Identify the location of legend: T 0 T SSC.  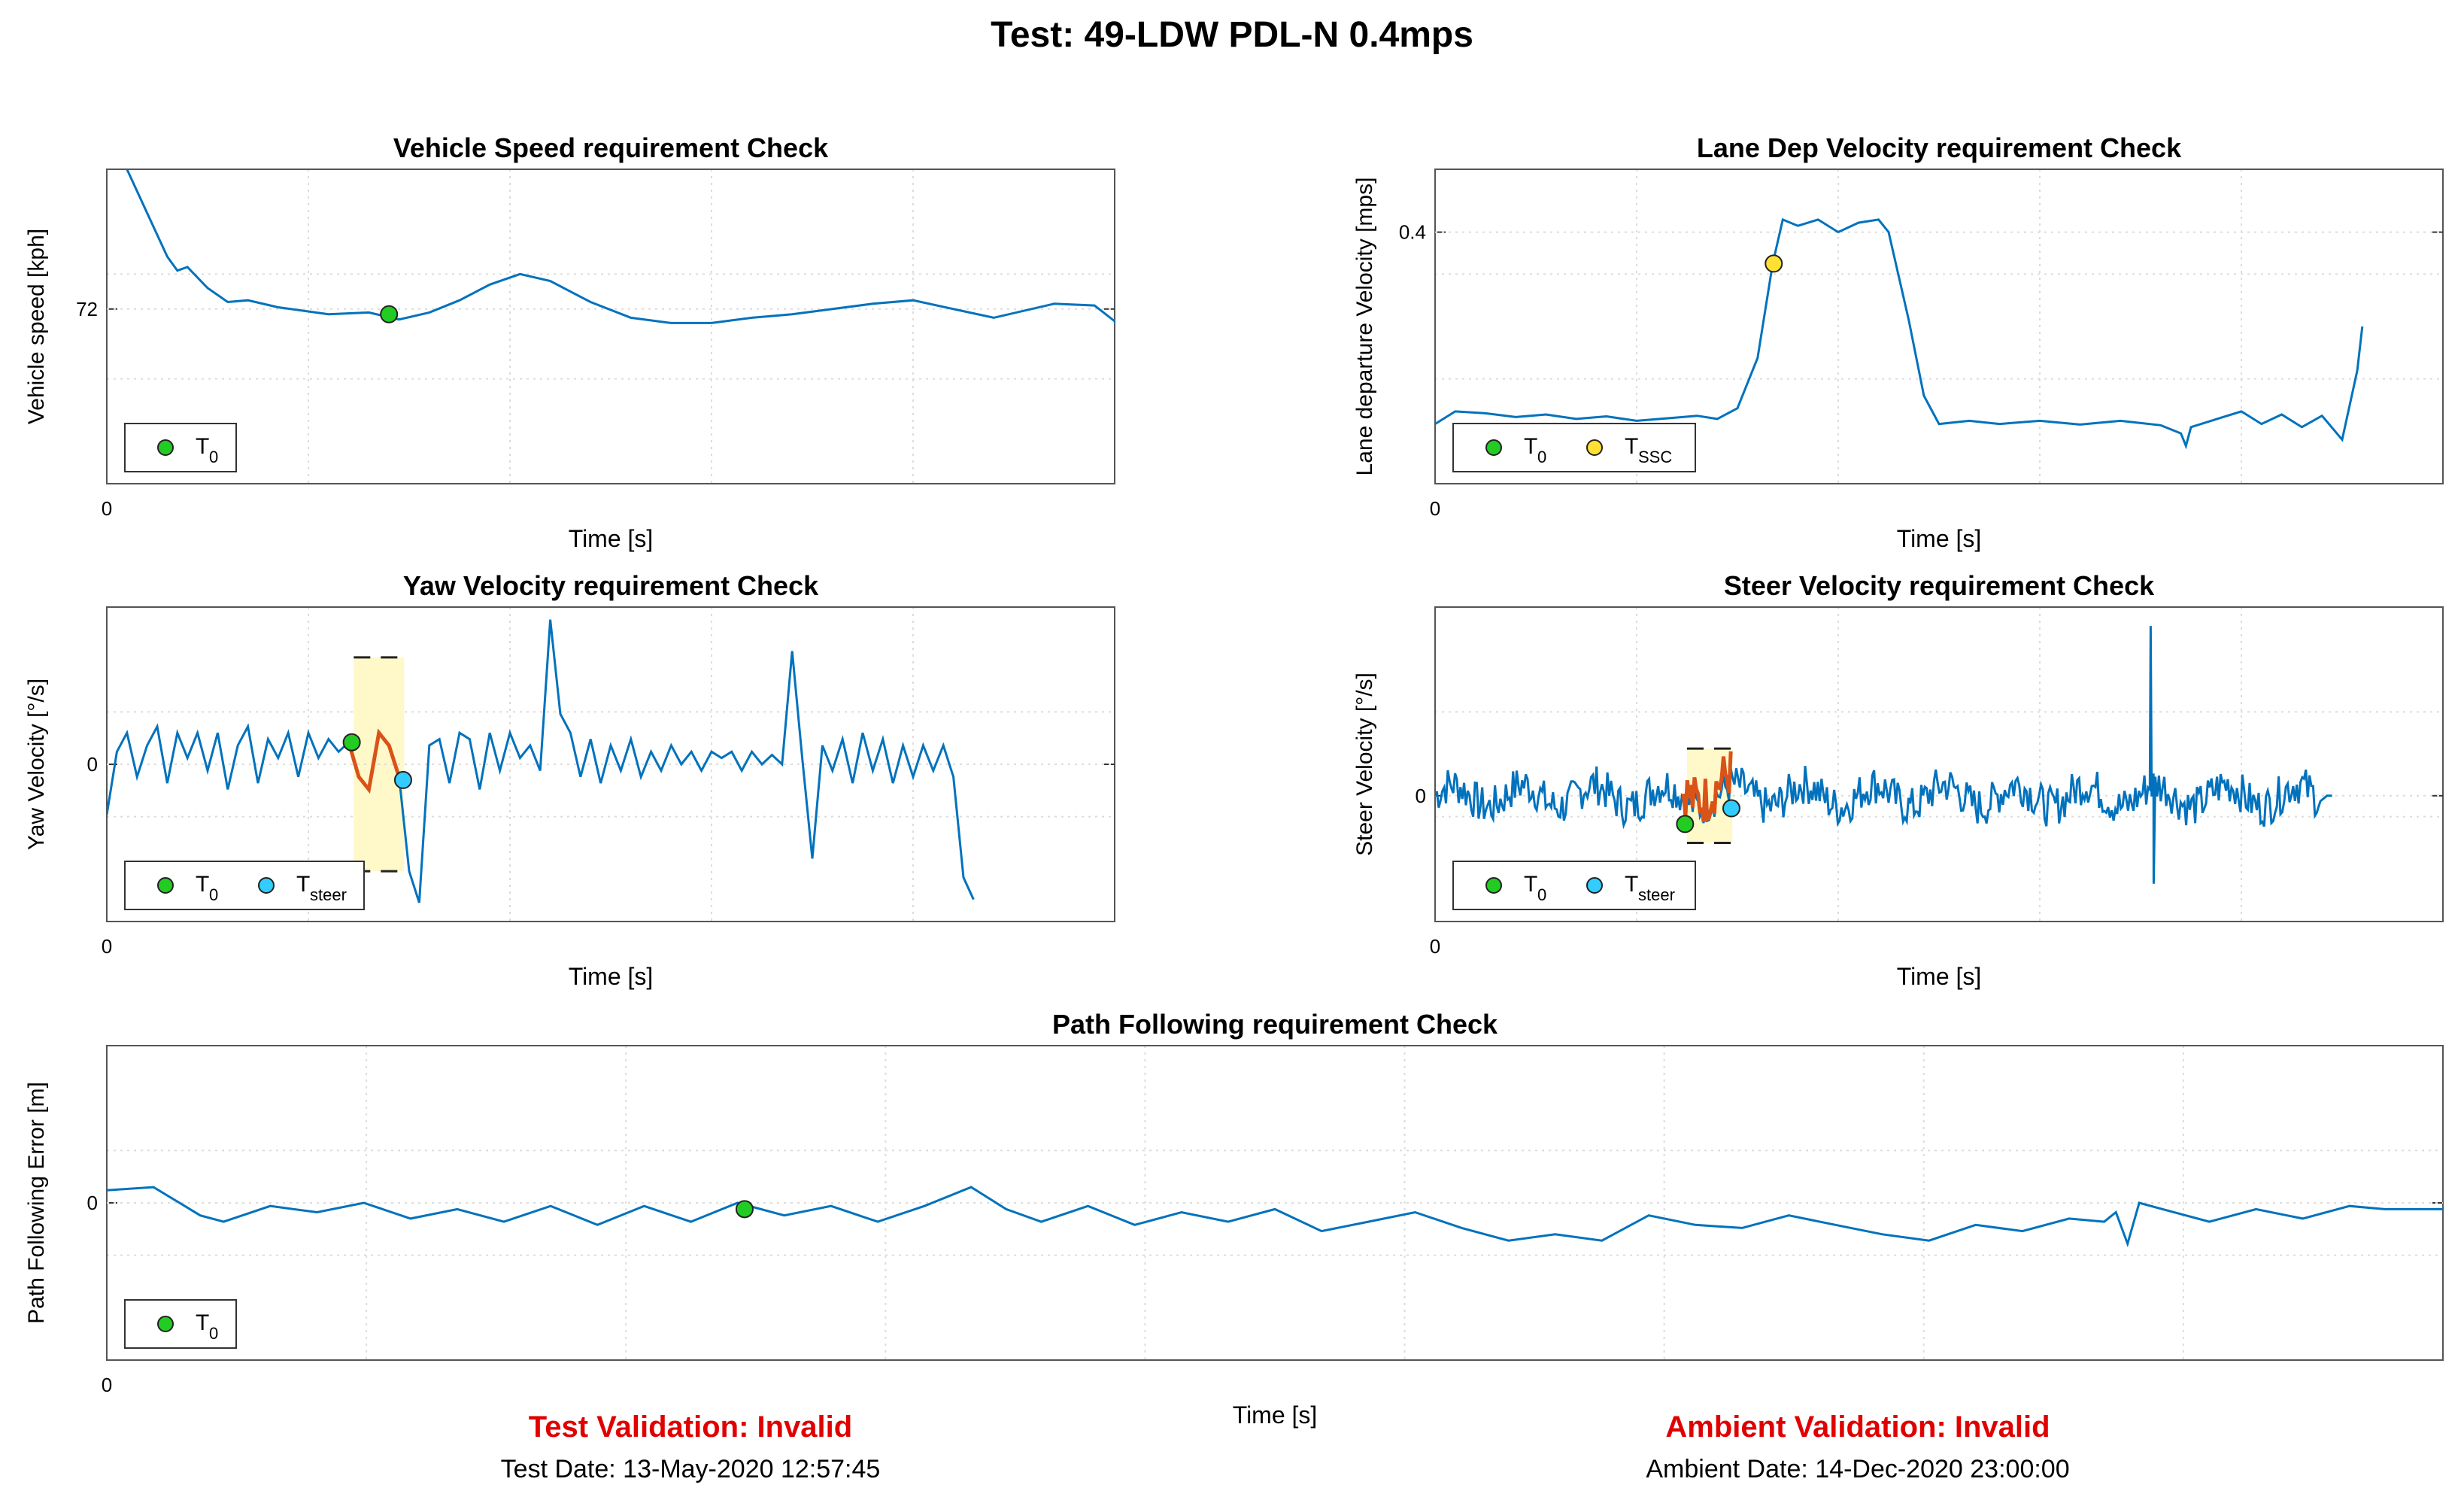
(1574, 447).